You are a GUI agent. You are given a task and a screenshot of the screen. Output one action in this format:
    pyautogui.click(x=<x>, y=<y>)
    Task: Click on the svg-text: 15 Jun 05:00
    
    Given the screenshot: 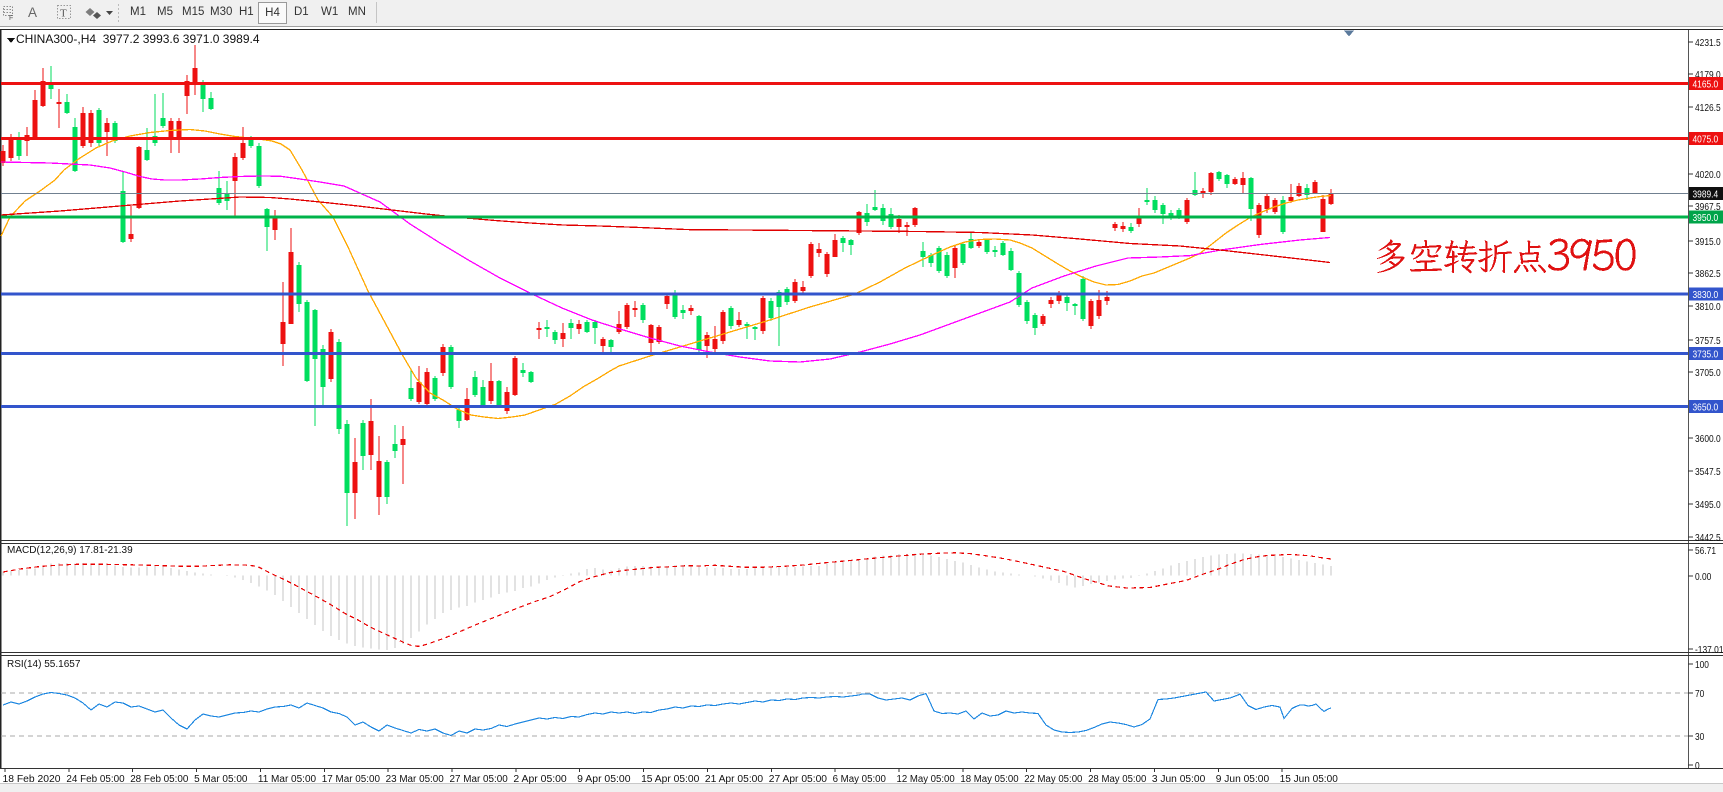 What is the action you would take?
    pyautogui.click(x=1309, y=779)
    